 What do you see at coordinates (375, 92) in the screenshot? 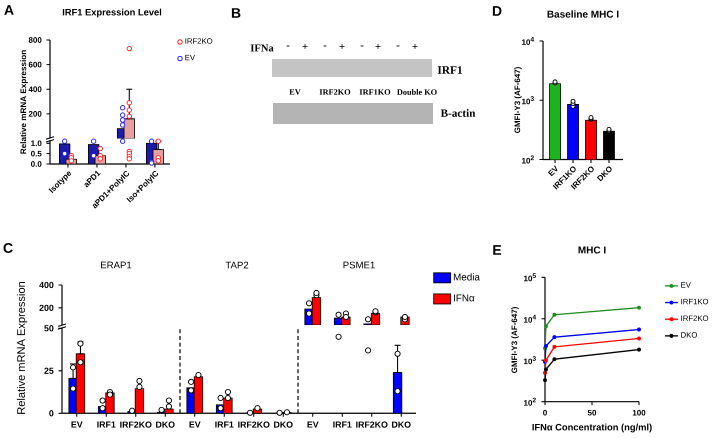
I see `text: IRF1KO` at bounding box center [375, 92].